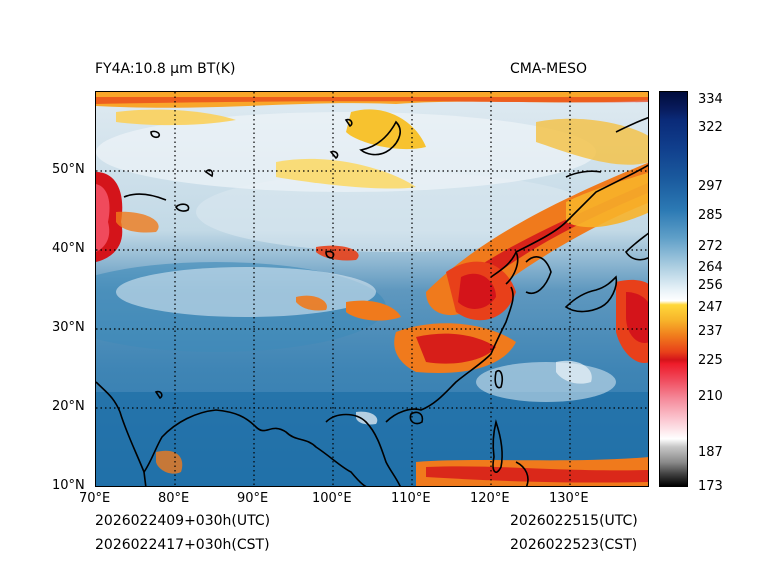 Image resolution: width=764 pixels, height=573 pixels. I want to click on colorbar-tick-272: 272, so click(710, 246).